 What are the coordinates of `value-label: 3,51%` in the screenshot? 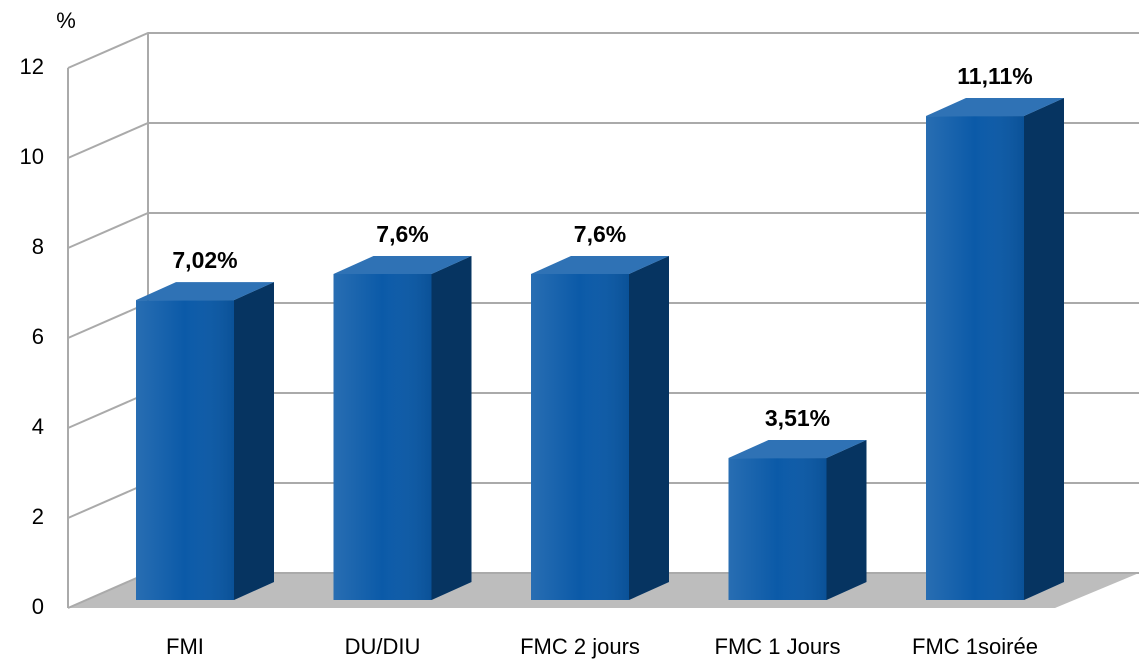 It's located at (797, 418).